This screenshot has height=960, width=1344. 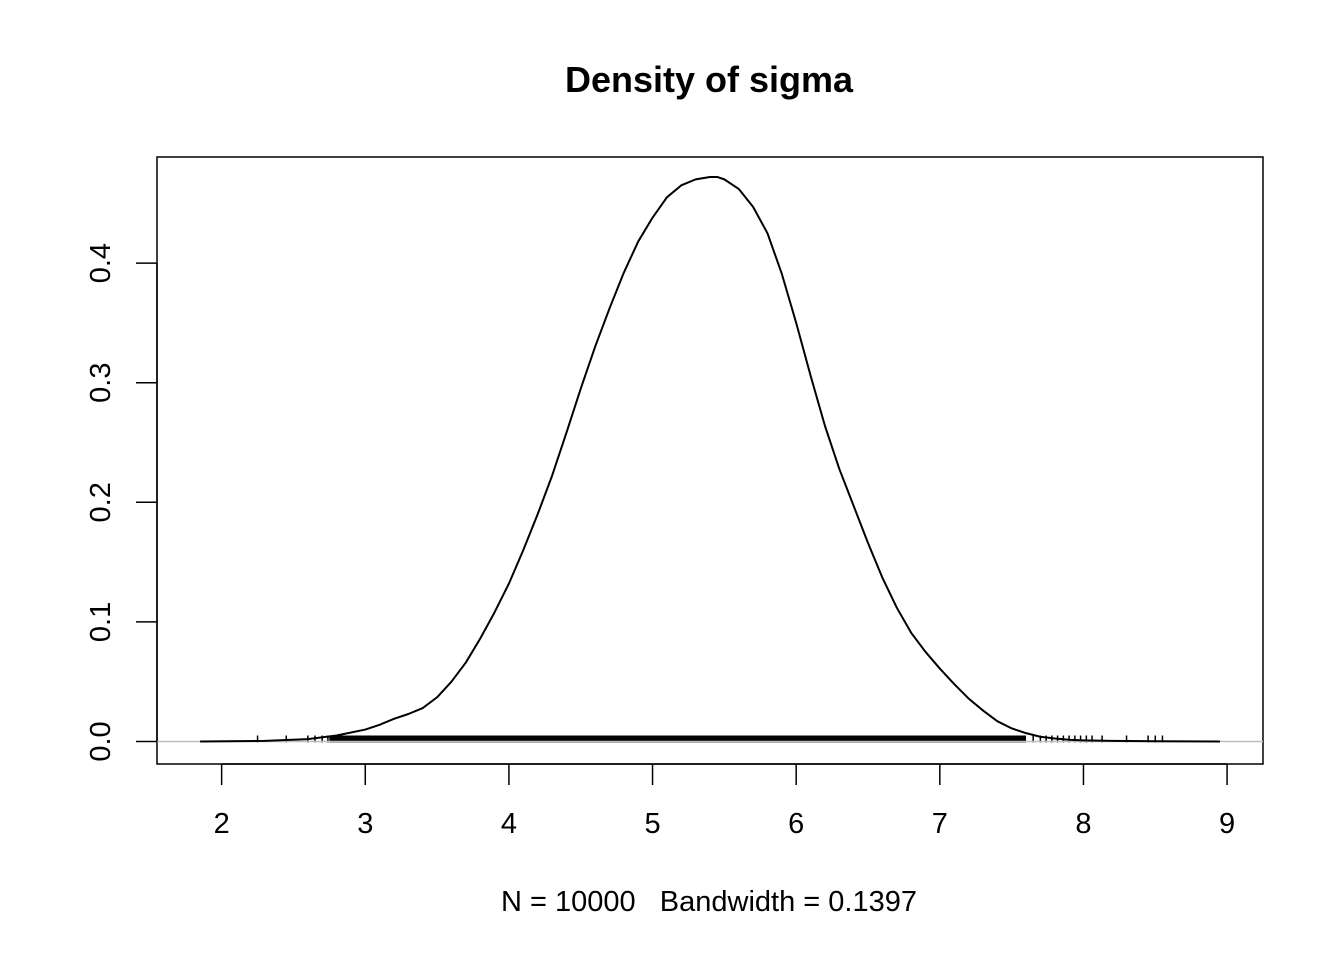 What do you see at coordinates (101, 263) in the screenshot?
I see `y-tick-label: 0.4` at bounding box center [101, 263].